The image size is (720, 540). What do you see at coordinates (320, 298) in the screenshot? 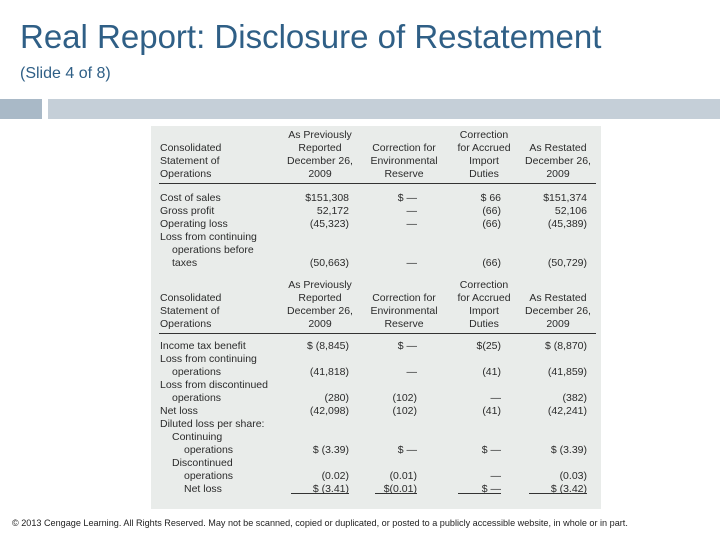
I see `table2-header-prev: Reported` at bounding box center [320, 298].